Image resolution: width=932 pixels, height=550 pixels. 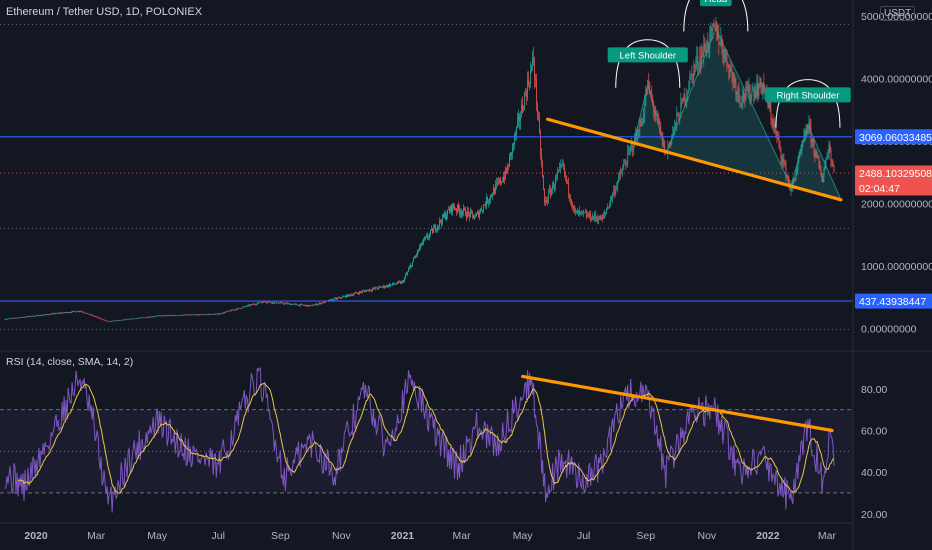 I want to click on time-tick-label: Sep, so click(x=645, y=536).